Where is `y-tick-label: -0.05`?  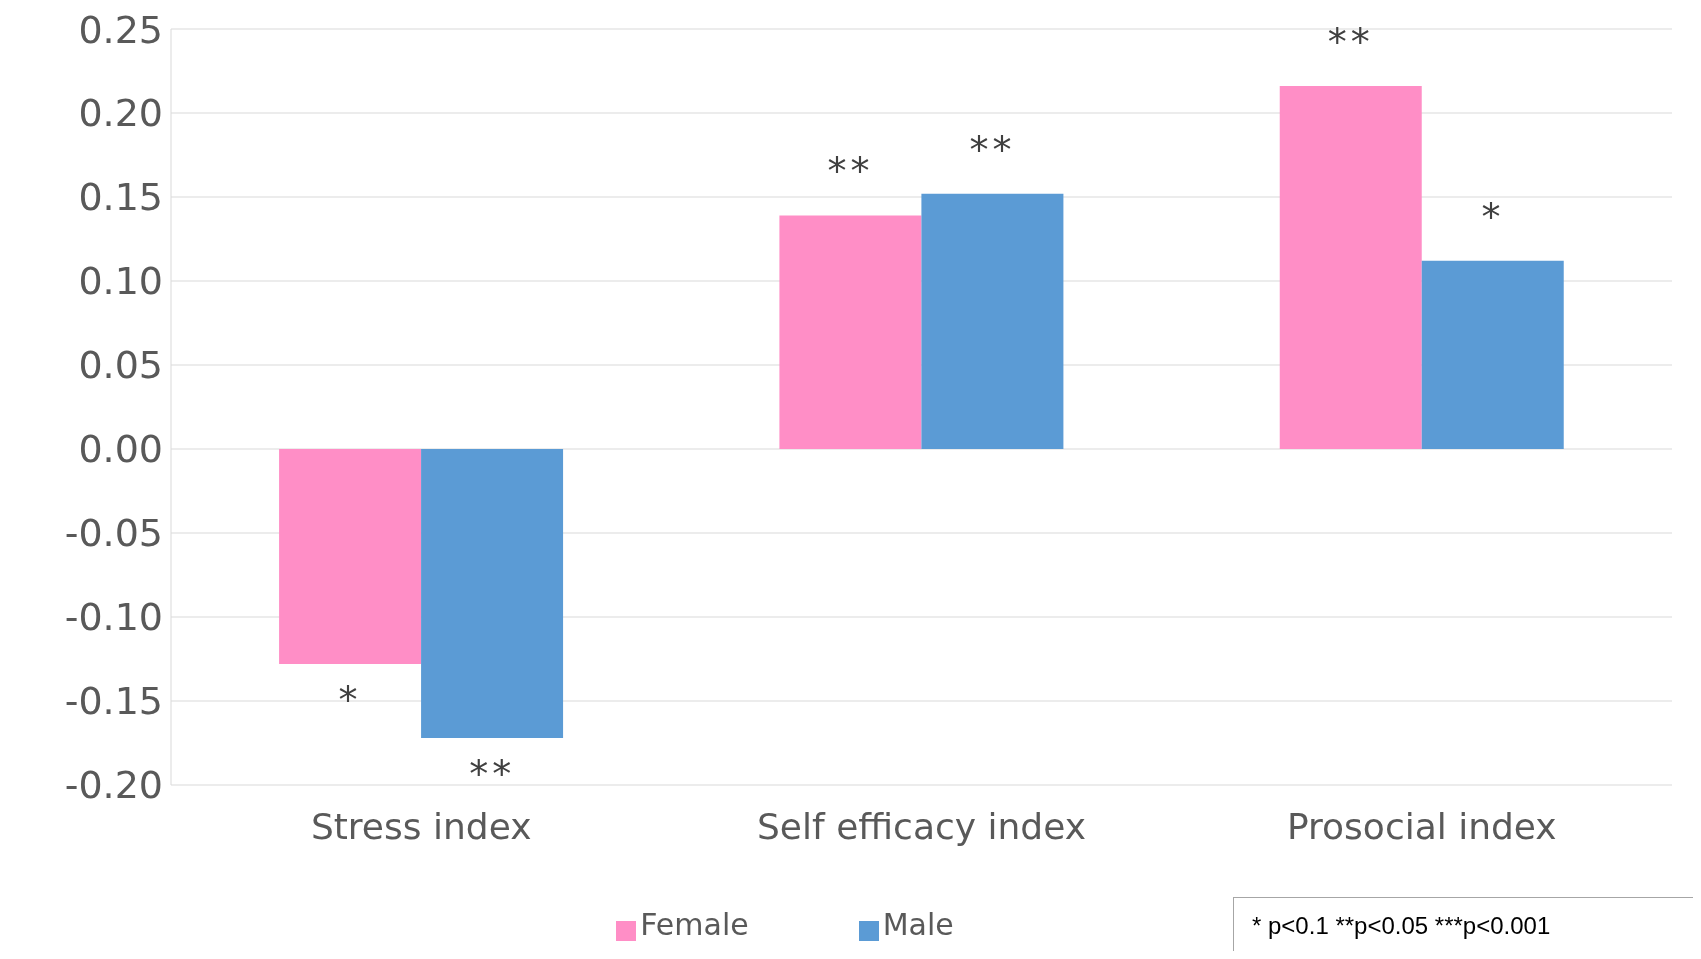 y-tick-label: -0.05 is located at coordinates (113, 533).